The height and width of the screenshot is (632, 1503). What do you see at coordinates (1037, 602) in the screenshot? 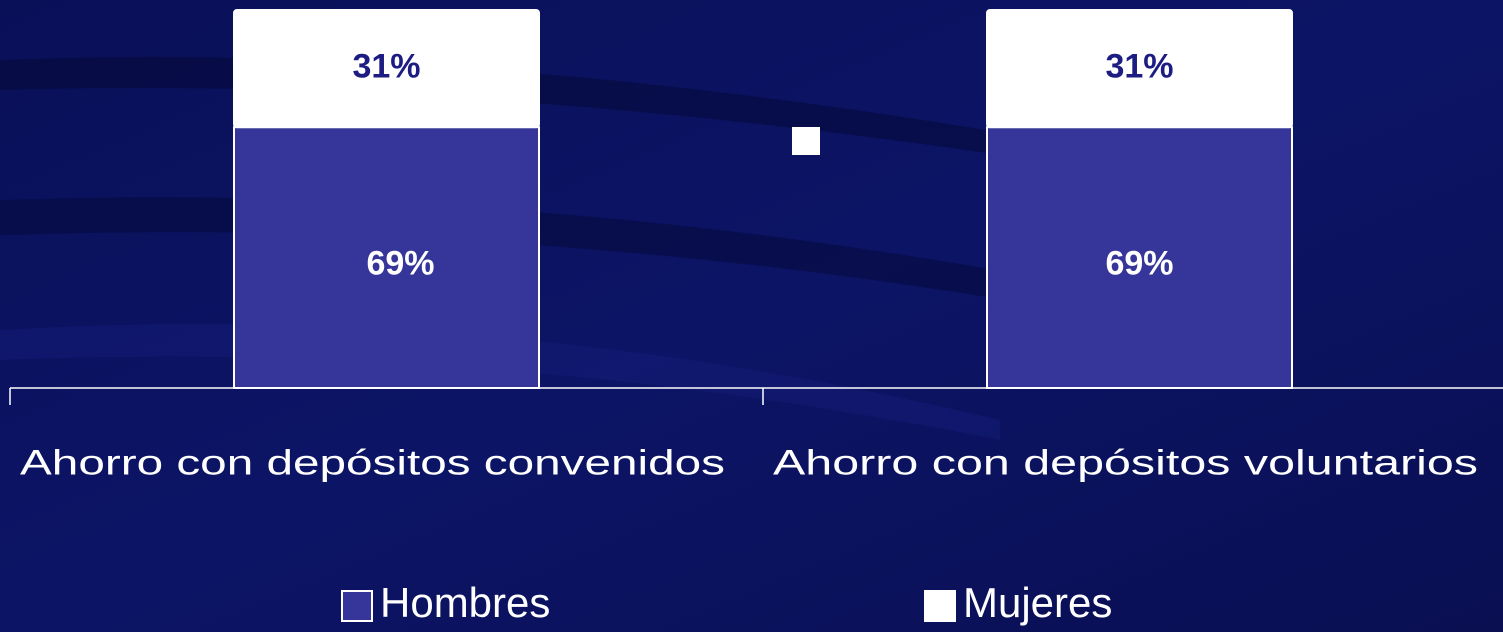
I see `legend-label: Mujeres` at bounding box center [1037, 602].